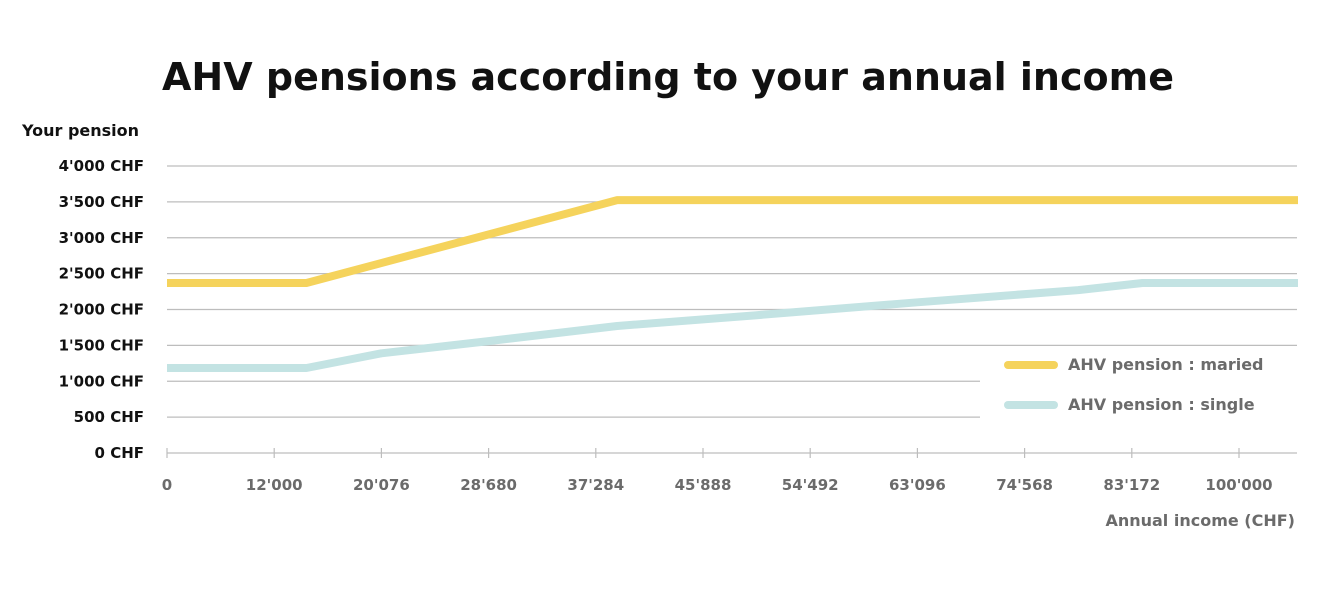 Image resolution: width=1337 pixels, height=600 pixels. What do you see at coordinates (732, 241) in the screenshot?
I see `series-line-maried` at bounding box center [732, 241].